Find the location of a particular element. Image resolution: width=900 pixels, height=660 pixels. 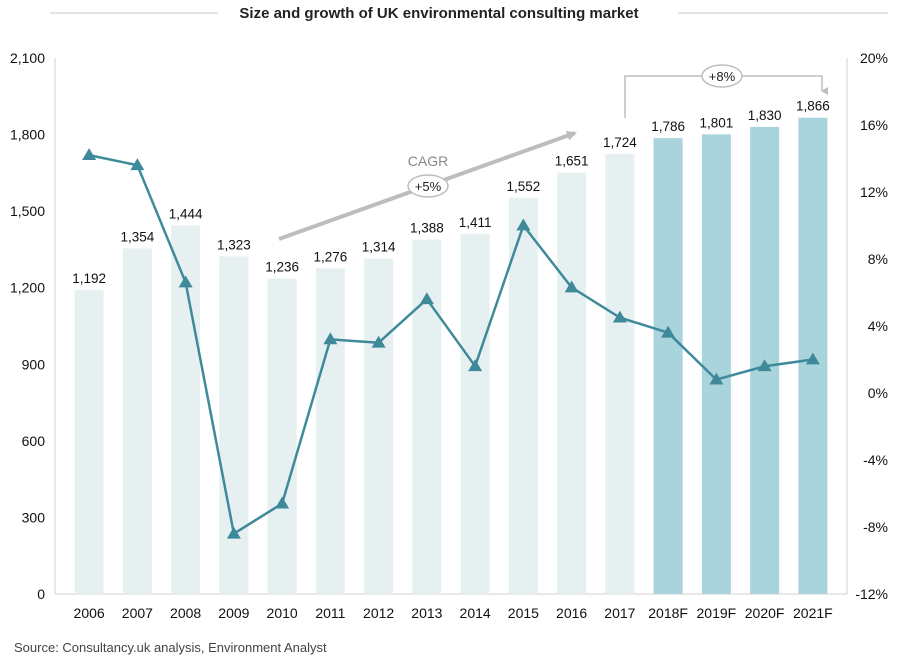

left-tick-label: 300 is located at coordinates (34, 517).